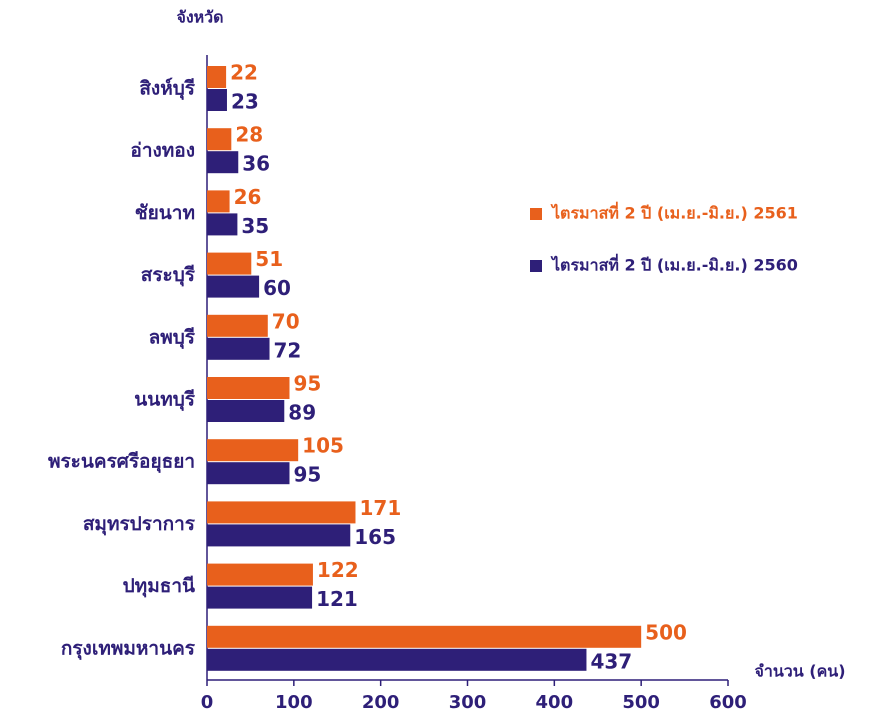 Image resolution: width=869 pixels, height=717 pixels. I want to click on value-label: 51, so click(269, 259).